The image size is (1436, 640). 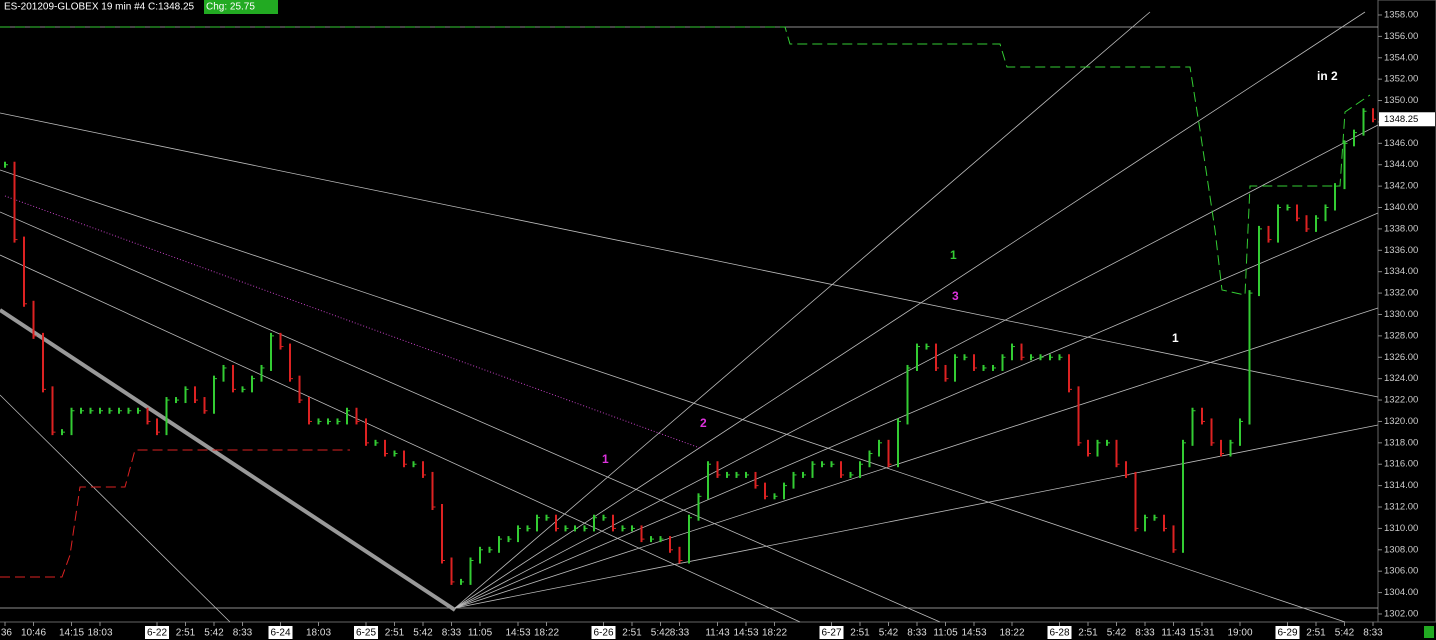 I want to click on y-tick-label: 1310.00, so click(x=1401, y=528).